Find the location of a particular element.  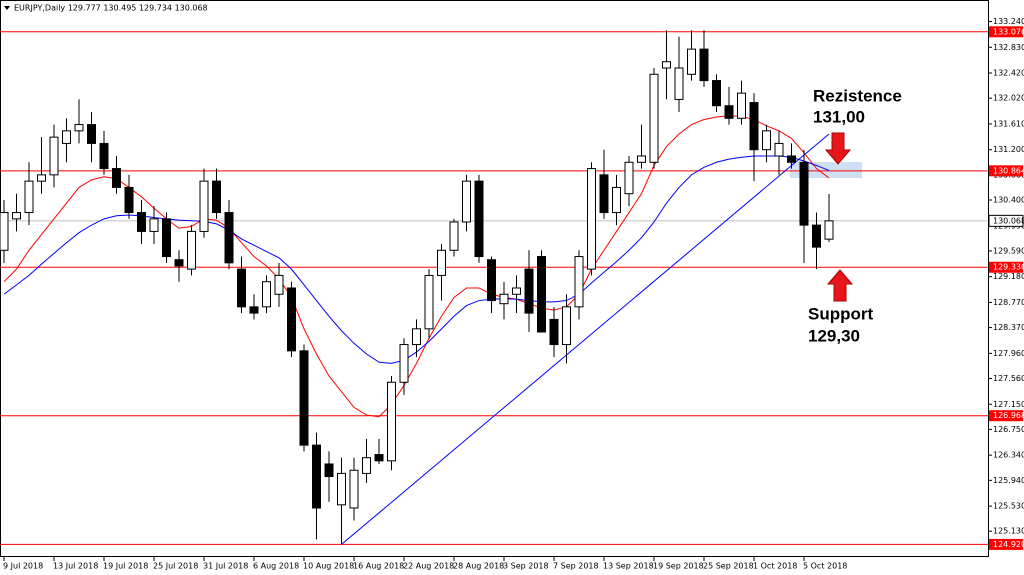

annotation: Support is located at coordinates (840, 313).